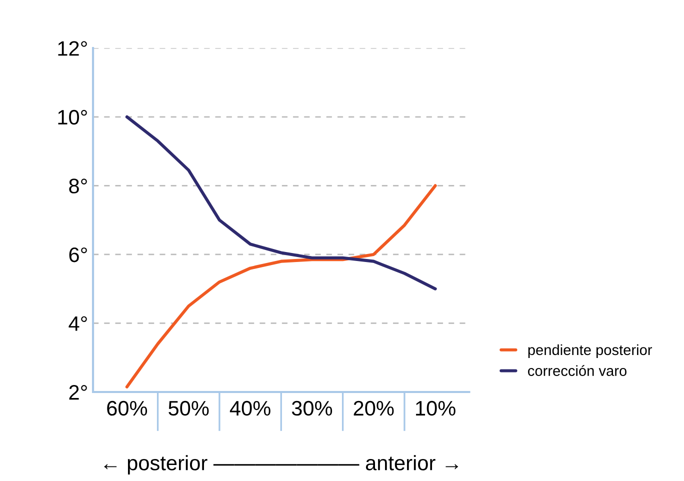 The height and width of the screenshot is (481, 684). Describe the element at coordinates (374, 408) in the screenshot. I see `x-tick-label: 20%` at that location.